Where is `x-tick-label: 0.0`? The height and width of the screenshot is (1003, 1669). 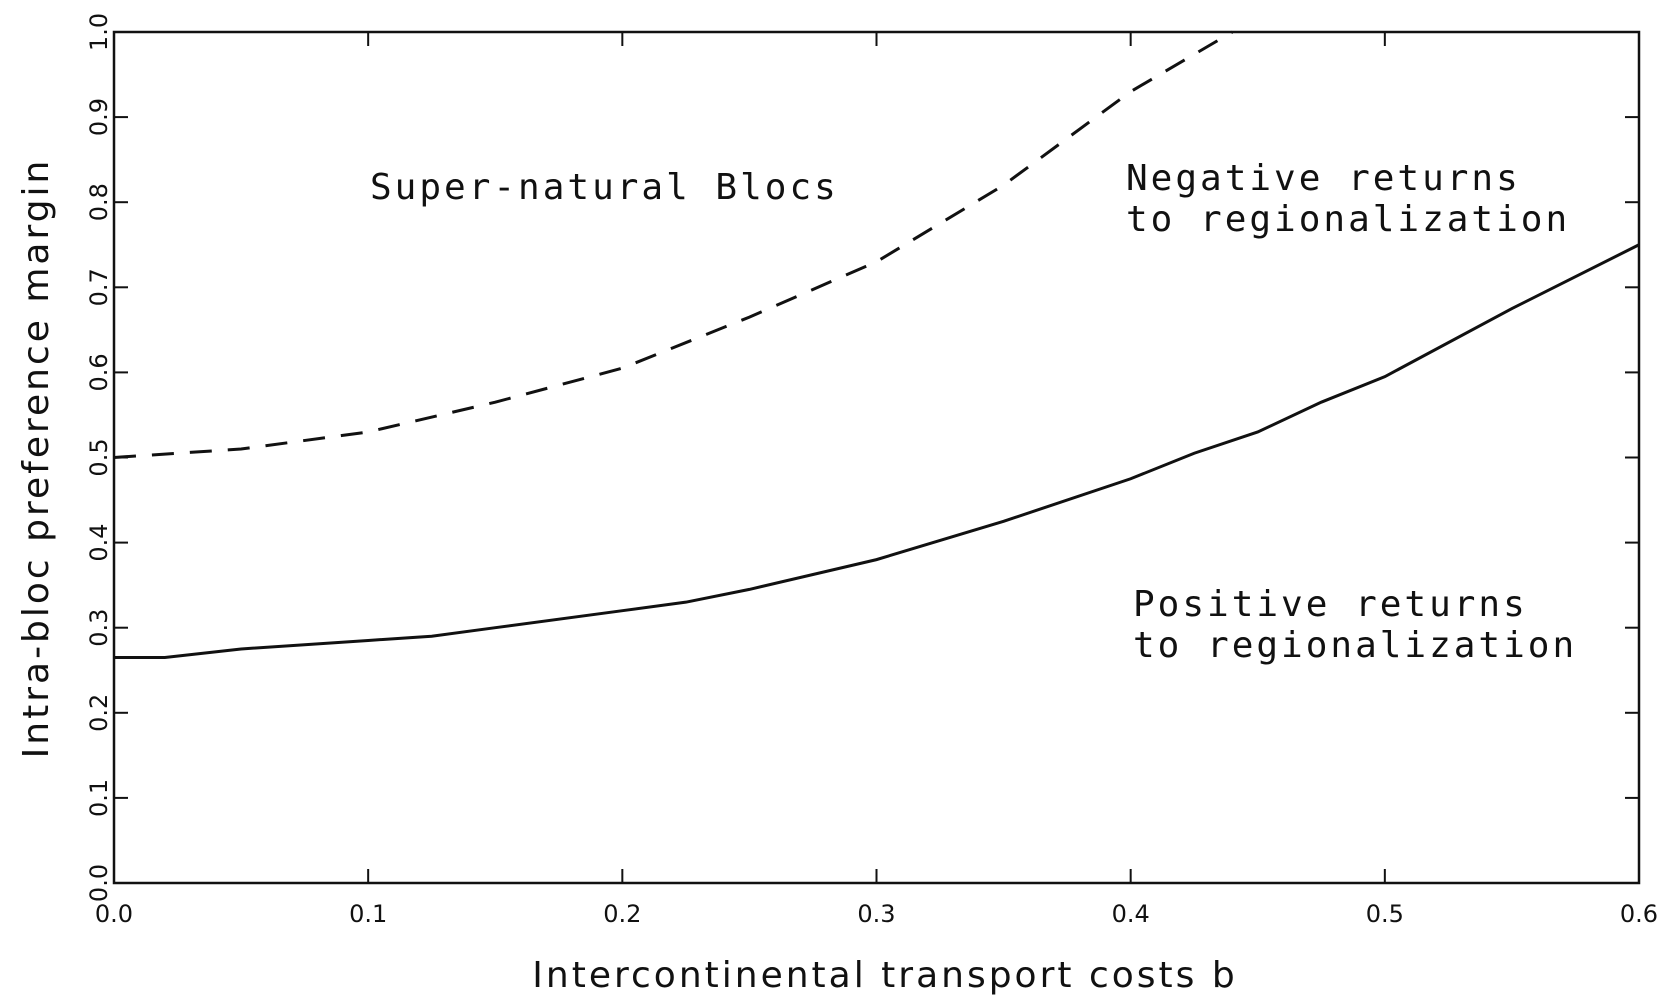
x-tick-label: 0.0 is located at coordinates (114, 914).